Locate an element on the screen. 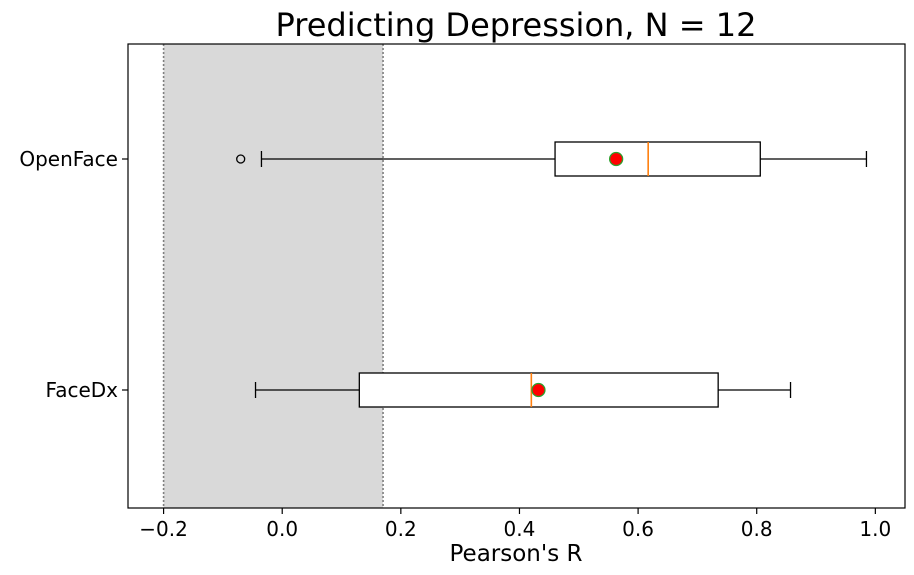  x-tick-label: 0.4 is located at coordinates (520, 529).